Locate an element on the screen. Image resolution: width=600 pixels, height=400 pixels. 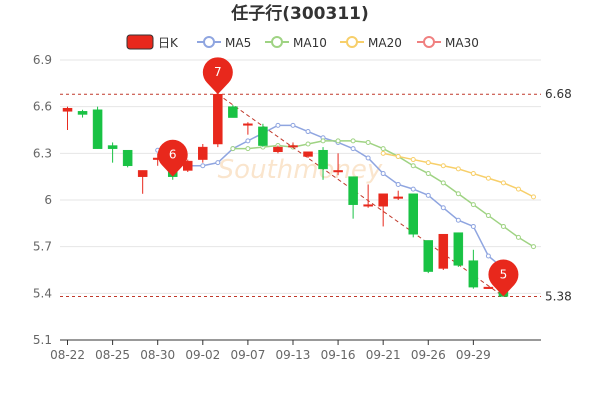
x-tick-label: 08-30 is located at coordinates (157, 355).